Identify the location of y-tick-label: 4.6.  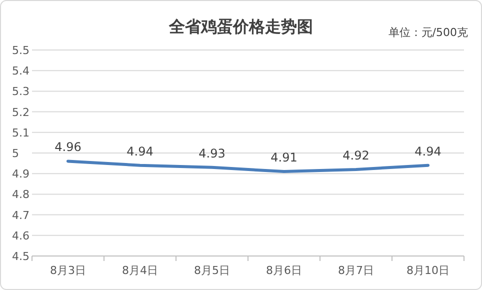
(21, 235).